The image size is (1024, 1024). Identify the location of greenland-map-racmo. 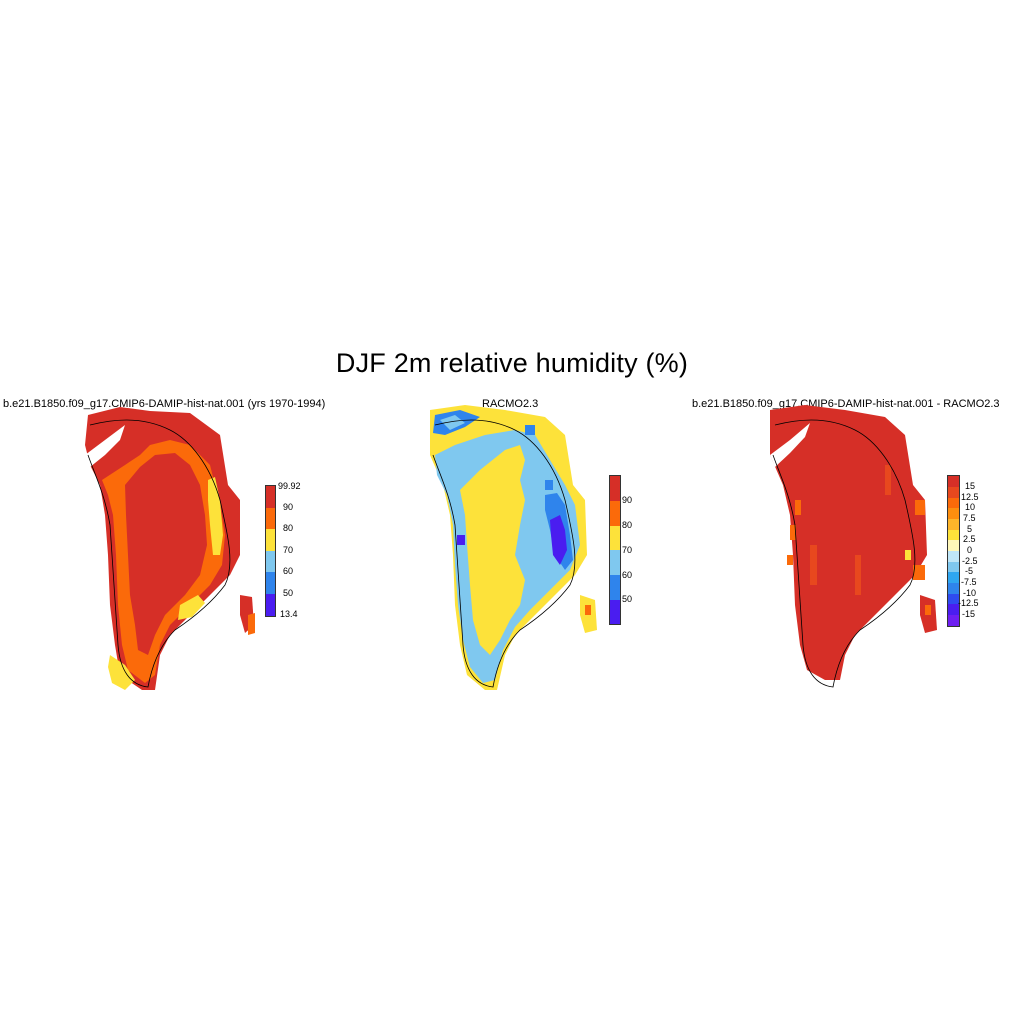
(513, 547).